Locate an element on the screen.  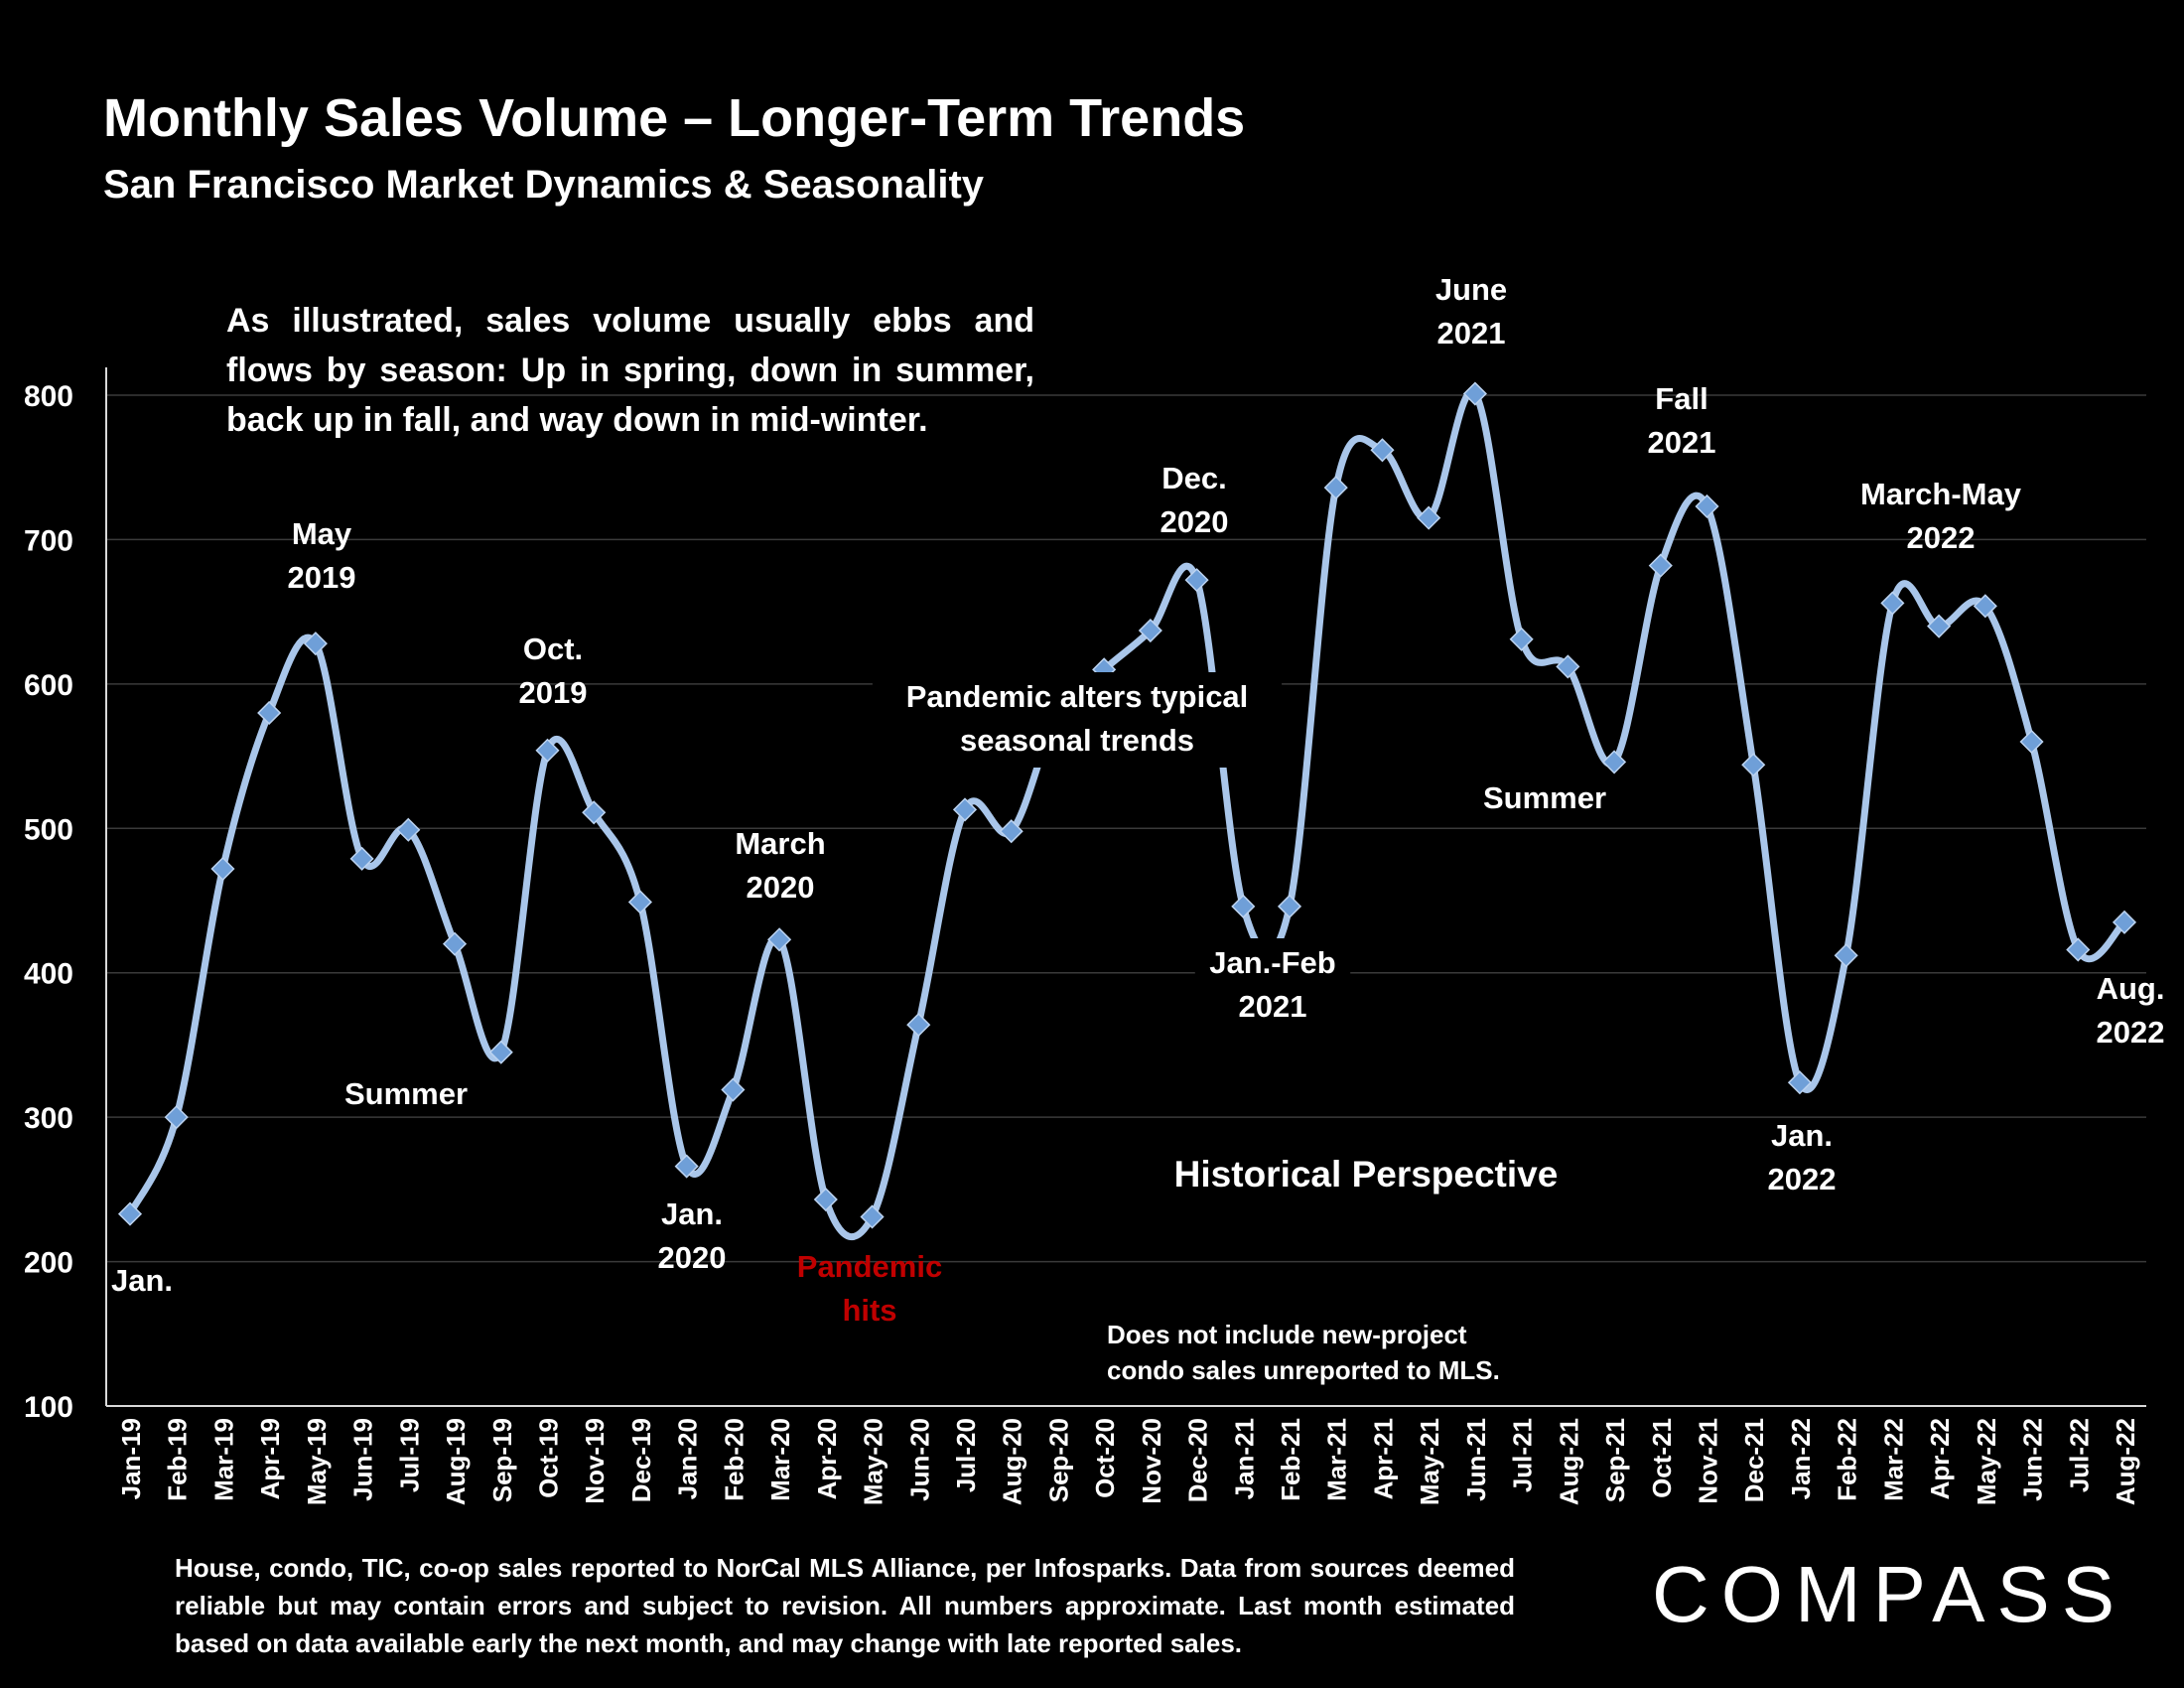
x-tick-label: Mar-19 is located at coordinates (223, 1459).